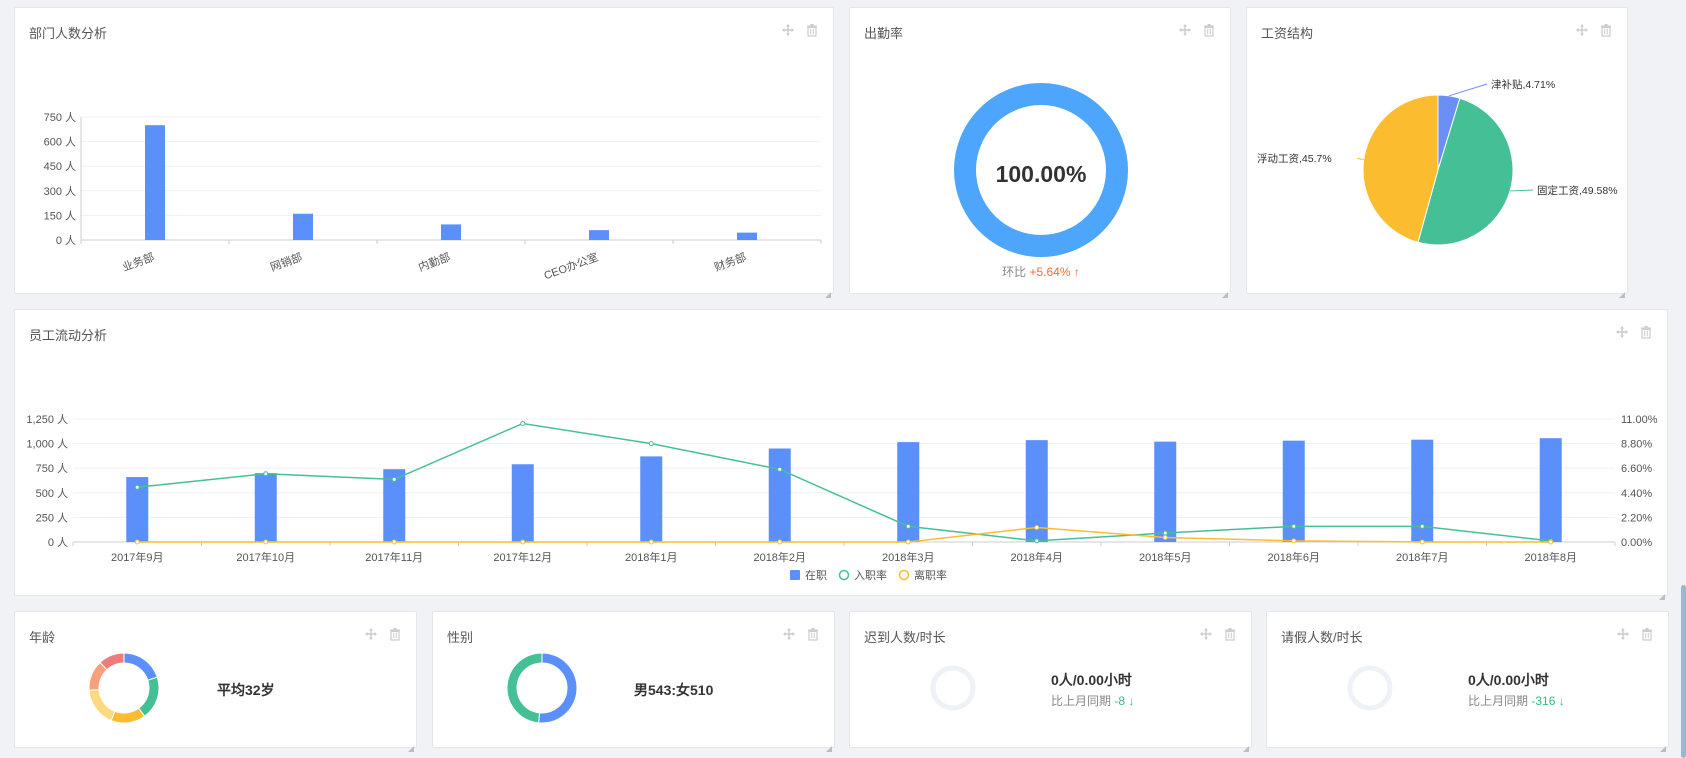  Describe the element at coordinates (60, 215) in the screenshot. I see `y-tick-label: 150 人` at that location.